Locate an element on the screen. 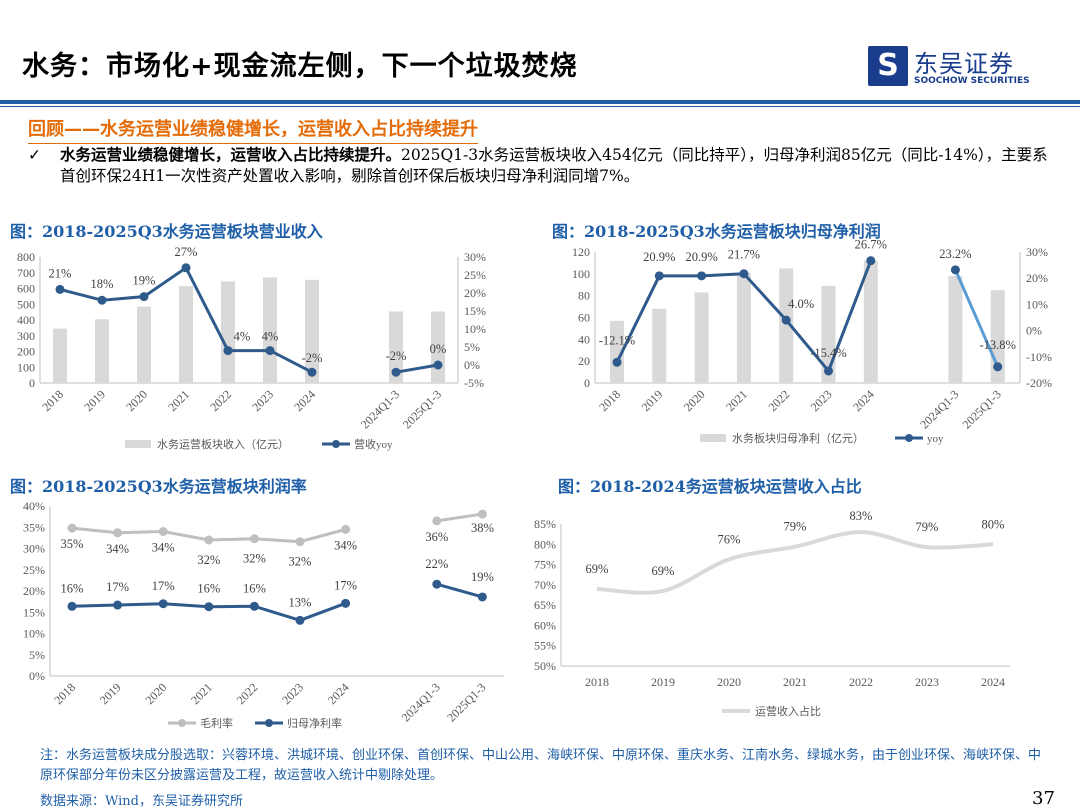 The height and width of the screenshot is (810, 1080). y-tick-label: 40 is located at coordinates (584, 339).